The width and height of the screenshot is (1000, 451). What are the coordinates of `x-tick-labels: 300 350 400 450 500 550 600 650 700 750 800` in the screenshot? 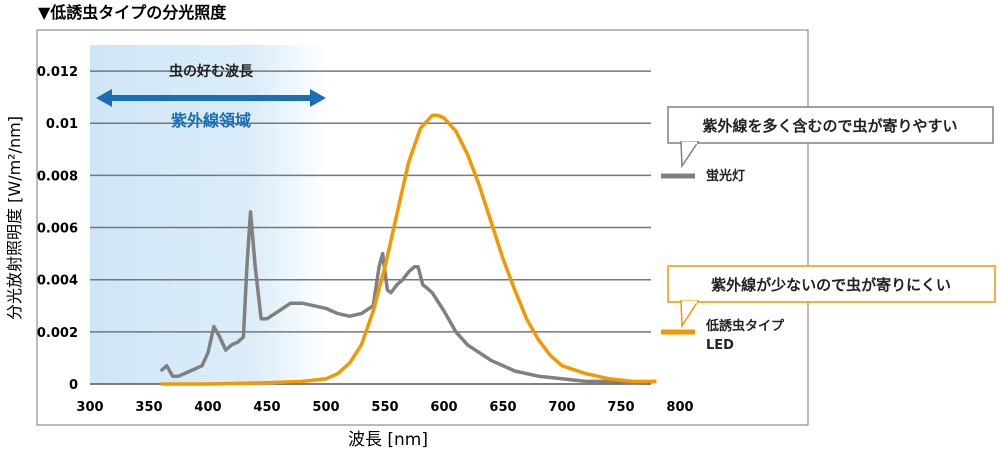 It's located at (384, 407).